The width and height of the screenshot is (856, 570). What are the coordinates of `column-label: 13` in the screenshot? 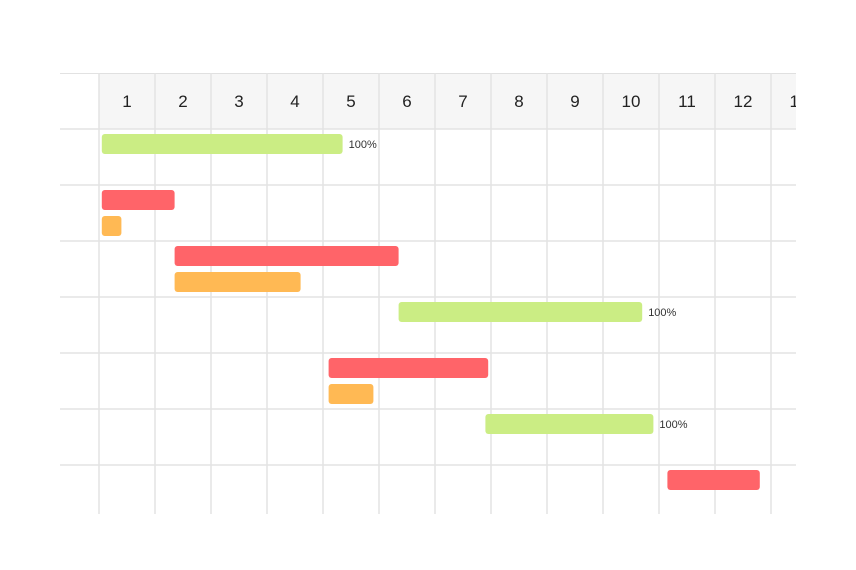 It's located at (799, 101).